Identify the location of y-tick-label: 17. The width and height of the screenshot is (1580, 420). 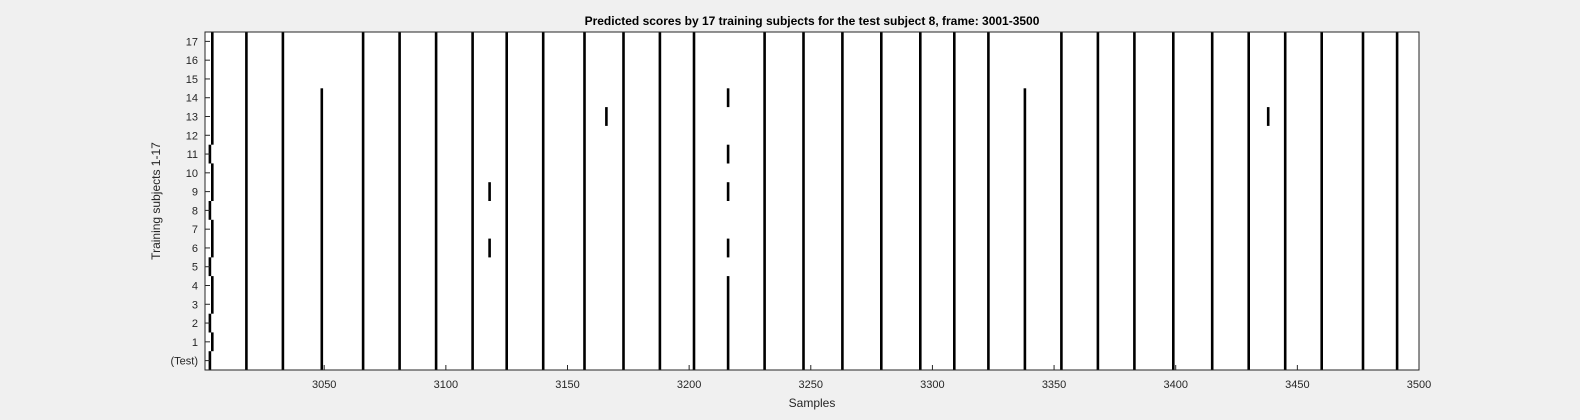
(192, 42).